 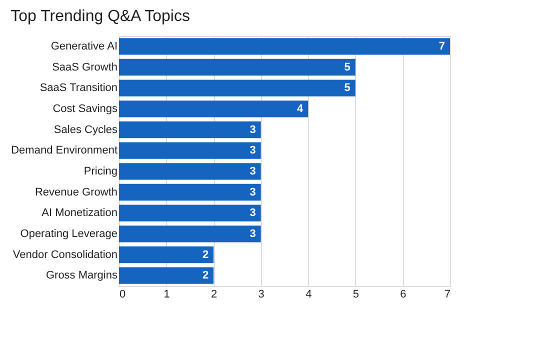 What do you see at coordinates (86, 130) in the screenshot?
I see `y-tick-label: Sales Cycles` at bounding box center [86, 130].